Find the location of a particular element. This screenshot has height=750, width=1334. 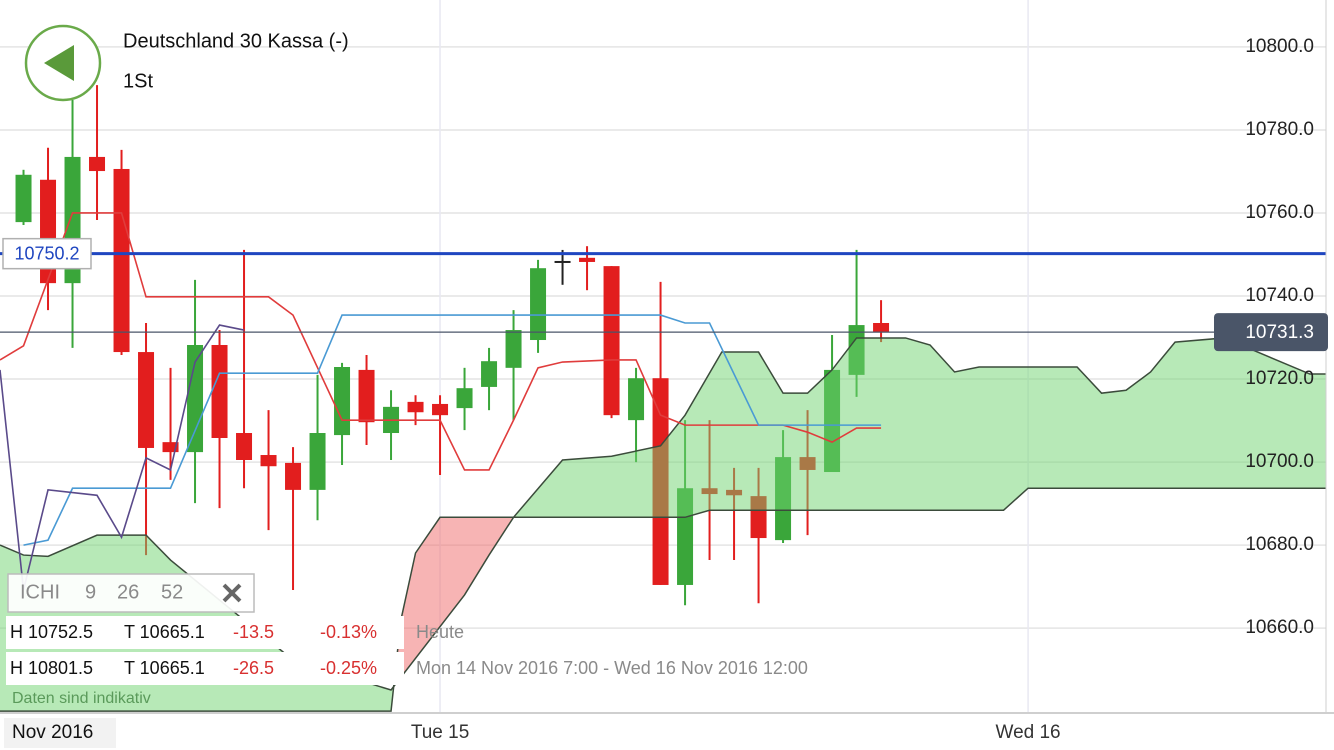

indicator-box-bg is located at coordinates (131, 593).